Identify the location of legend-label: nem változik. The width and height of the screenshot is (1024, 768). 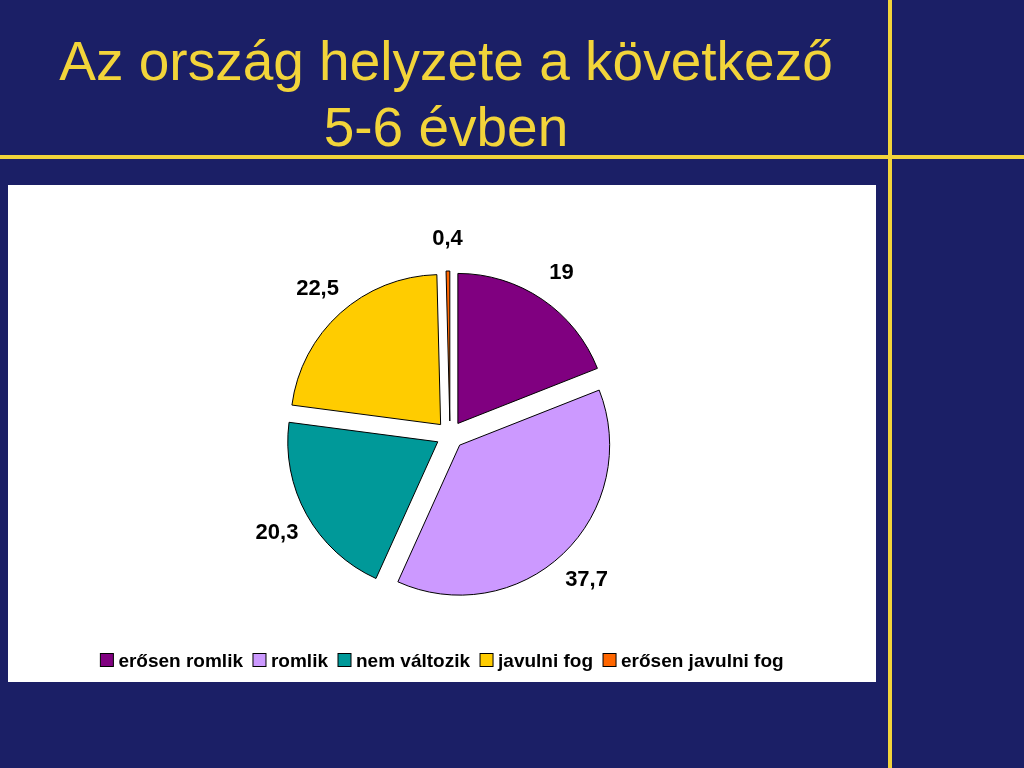
(413, 660).